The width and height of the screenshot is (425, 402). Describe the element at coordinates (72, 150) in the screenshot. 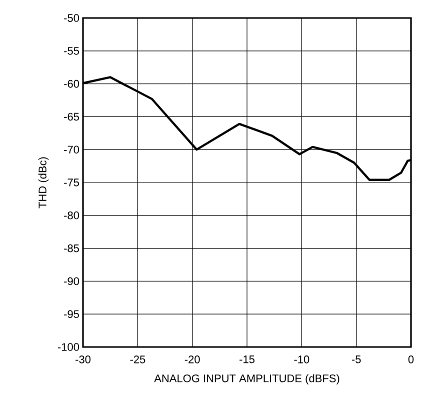

I see `y-tick-label: -70` at that location.